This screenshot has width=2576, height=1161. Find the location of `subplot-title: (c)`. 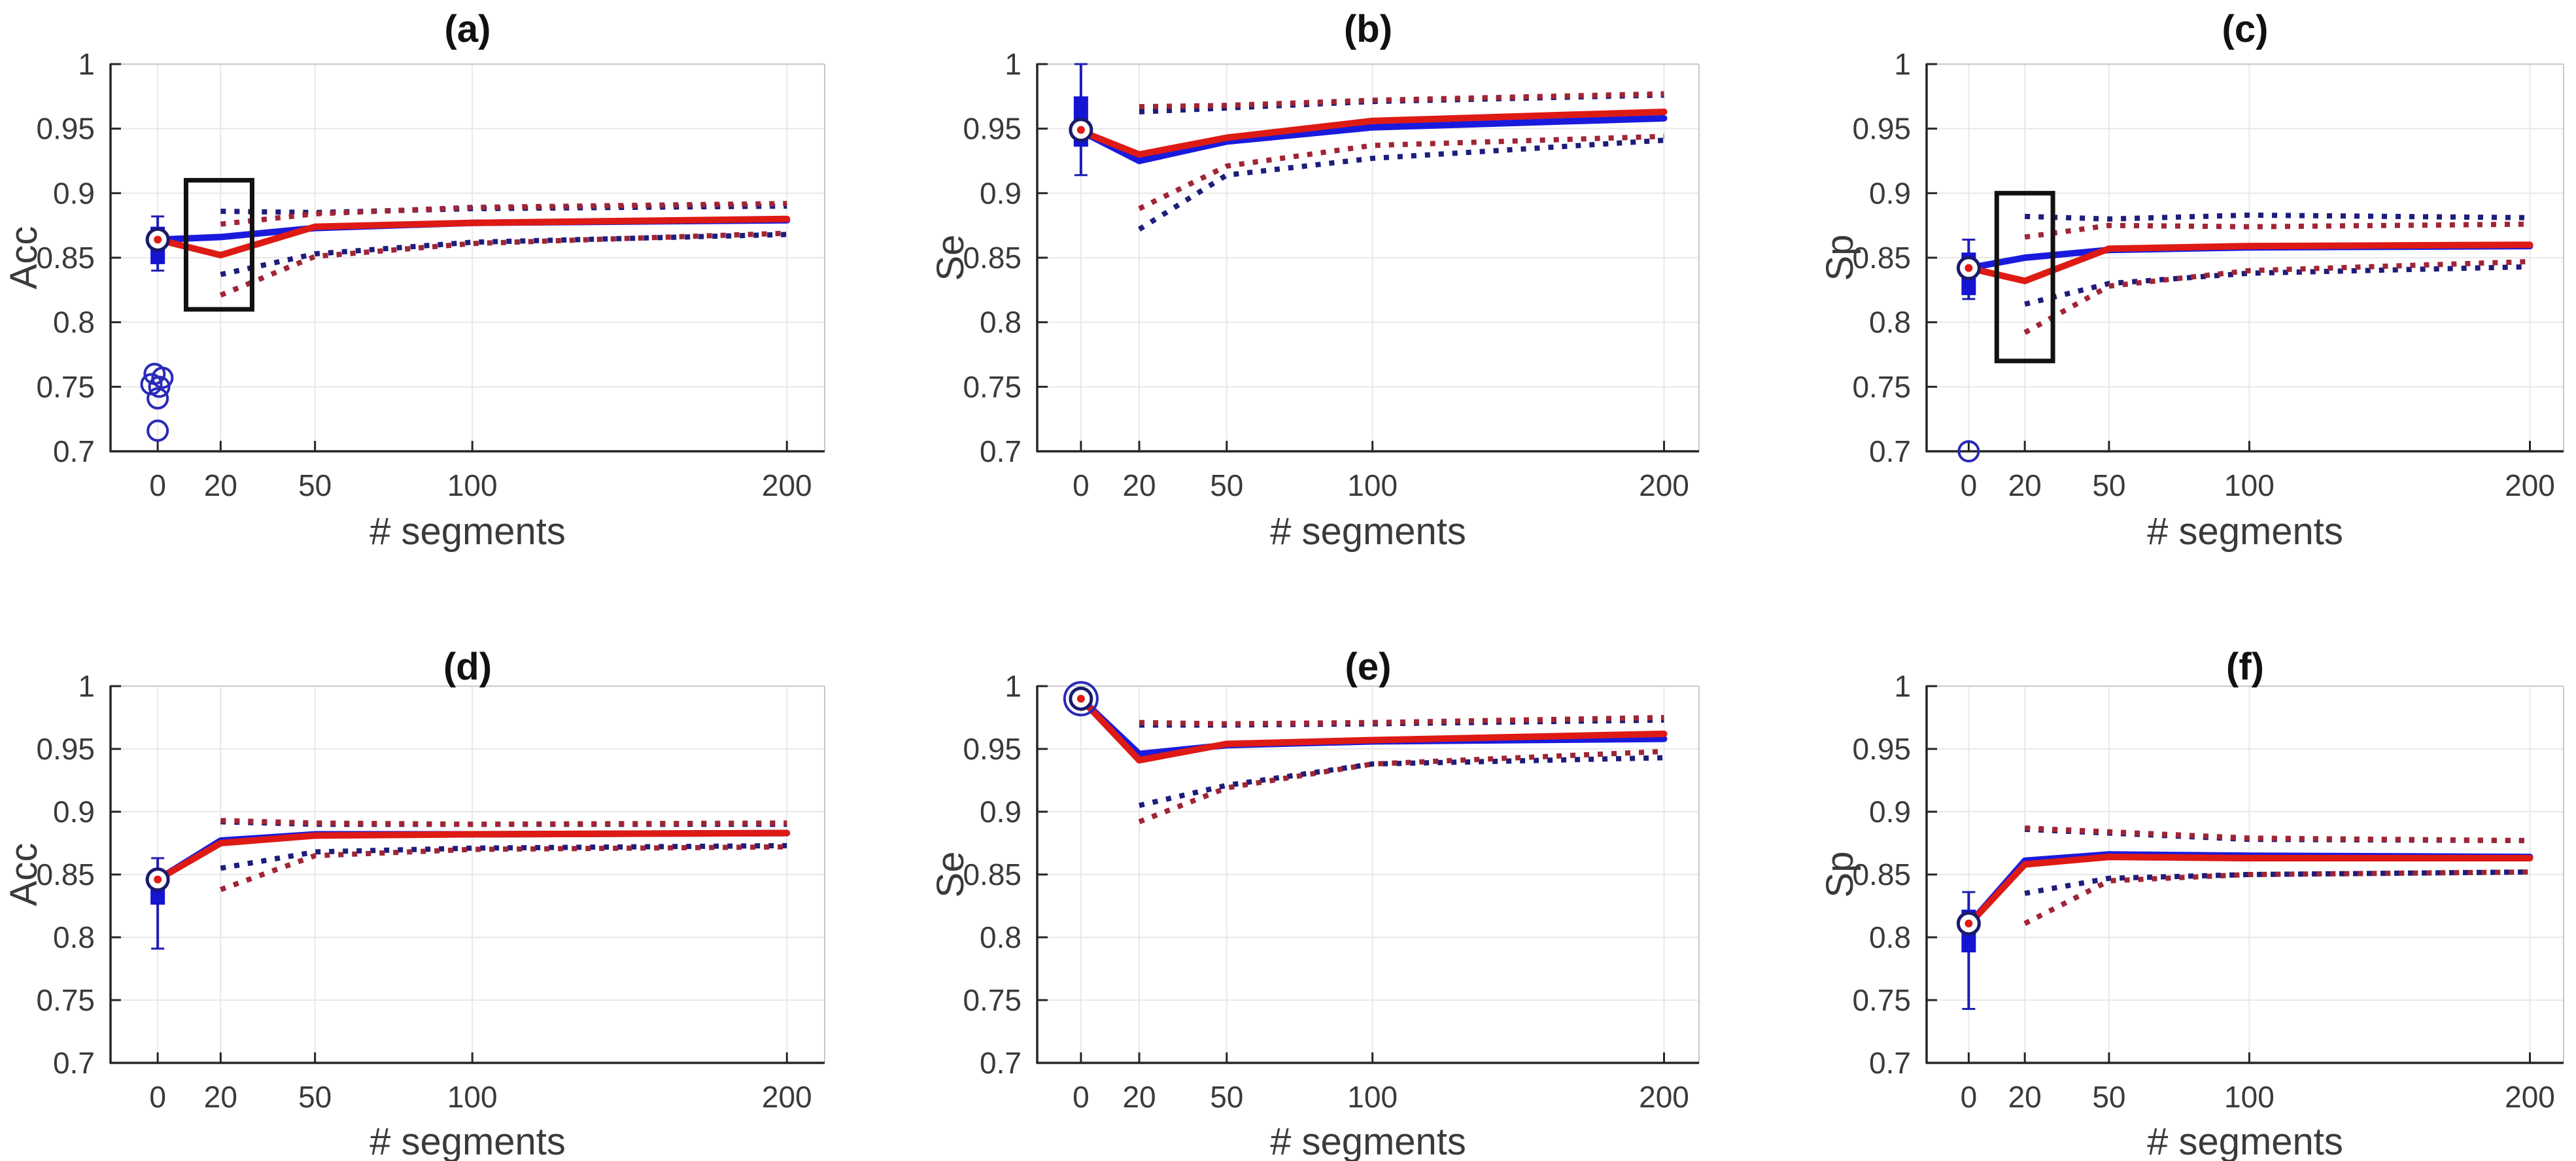

subplot-title: (c) is located at coordinates (2246, 29).